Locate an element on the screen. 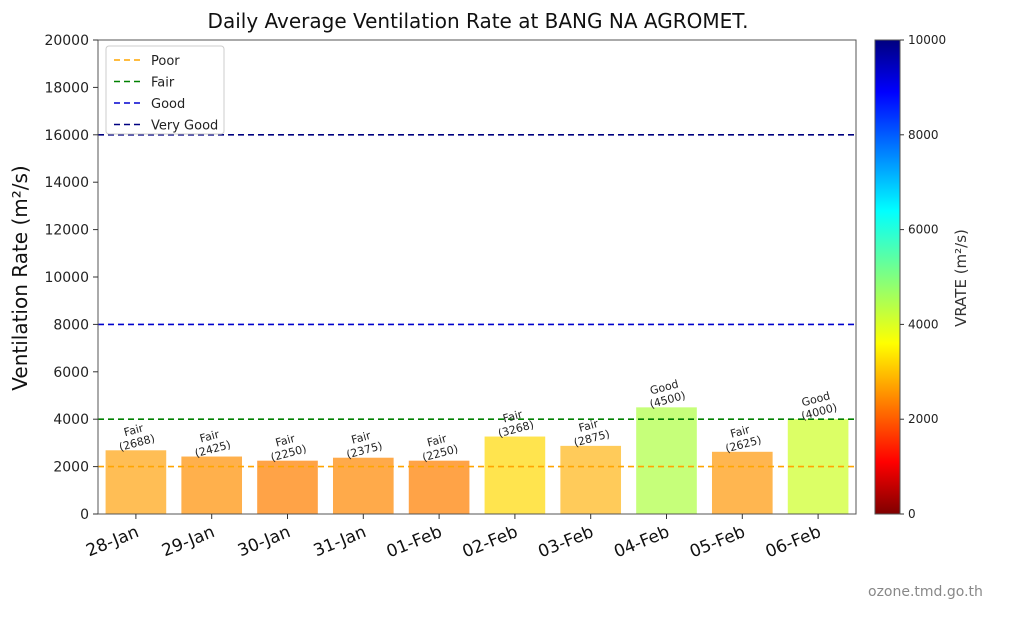 This screenshot has height=617, width=1024. legend-entry: Very Good is located at coordinates (184, 126).